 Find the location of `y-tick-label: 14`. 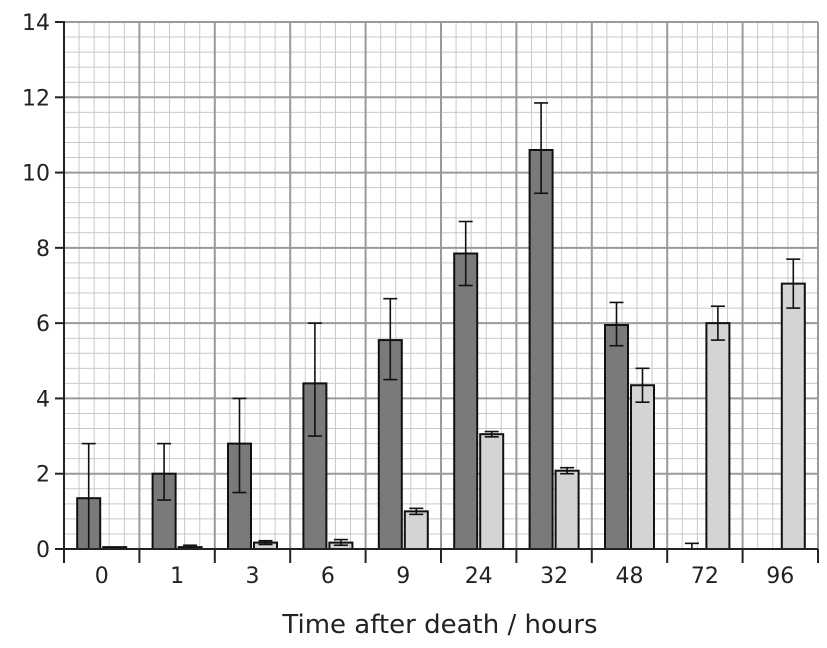

y-tick-label: 14 is located at coordinates (36, 23).